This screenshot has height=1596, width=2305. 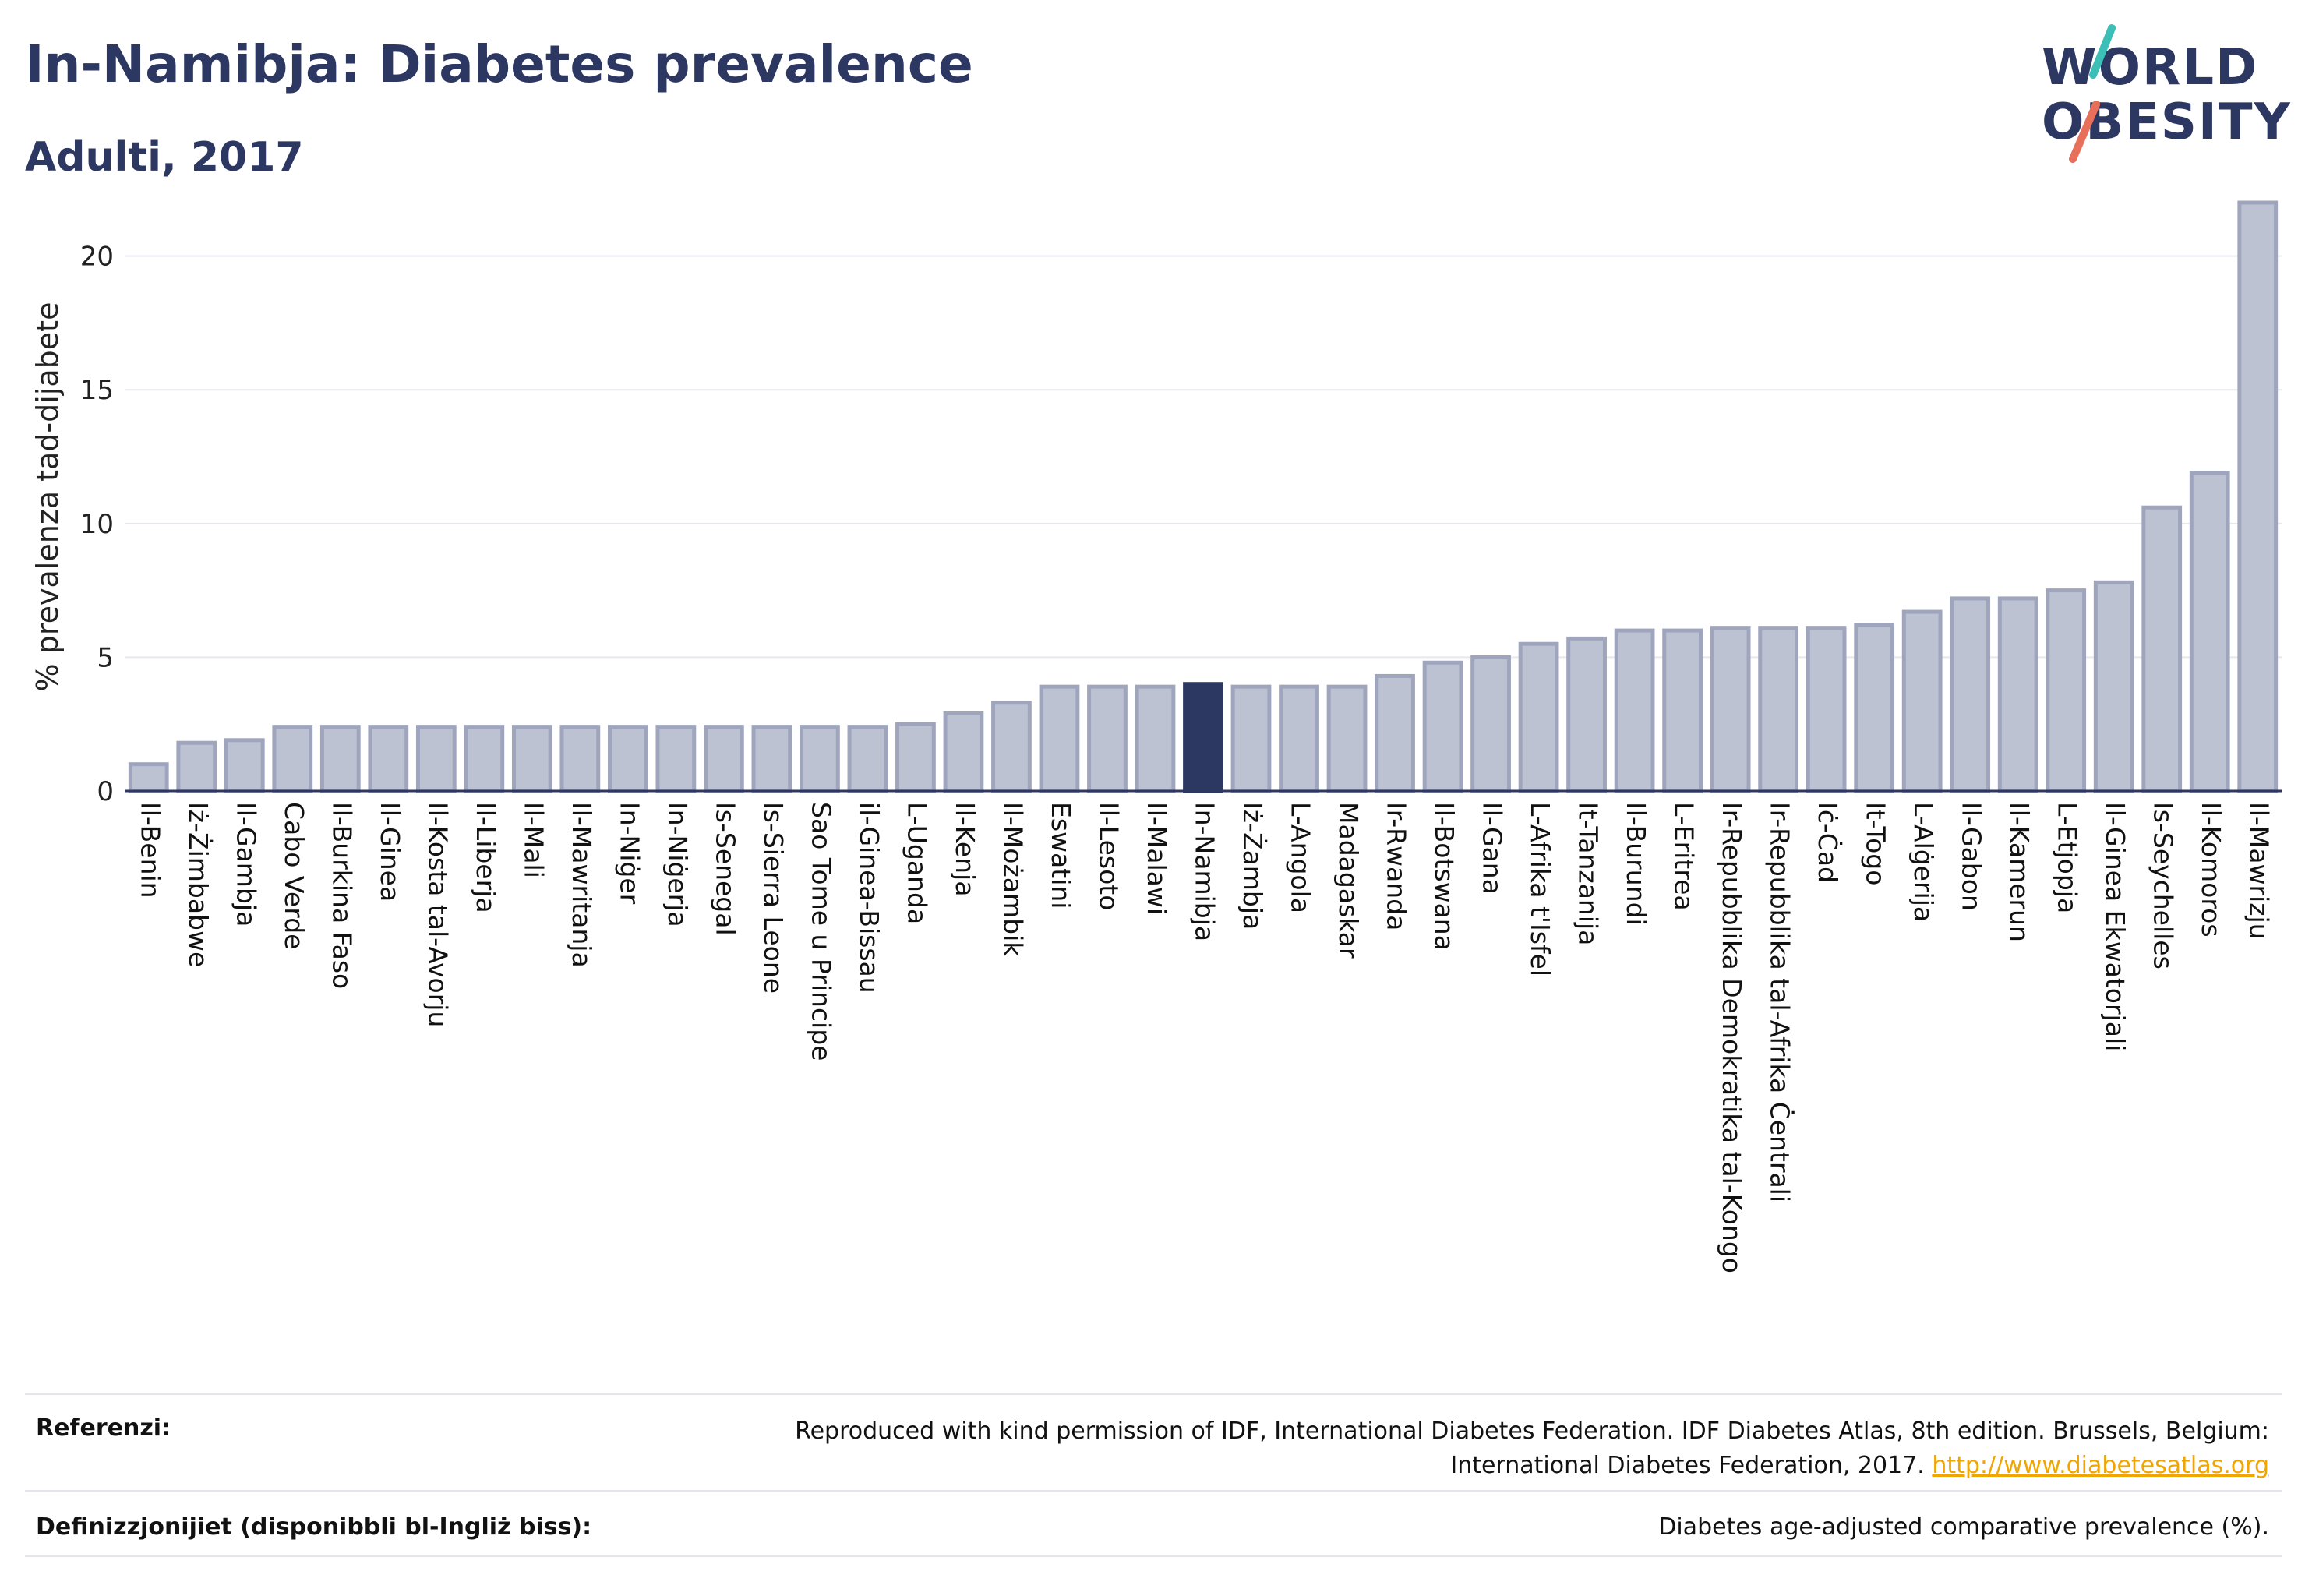 I want to click on logo-word-world: WORLD, so click(x=2150, y=68).